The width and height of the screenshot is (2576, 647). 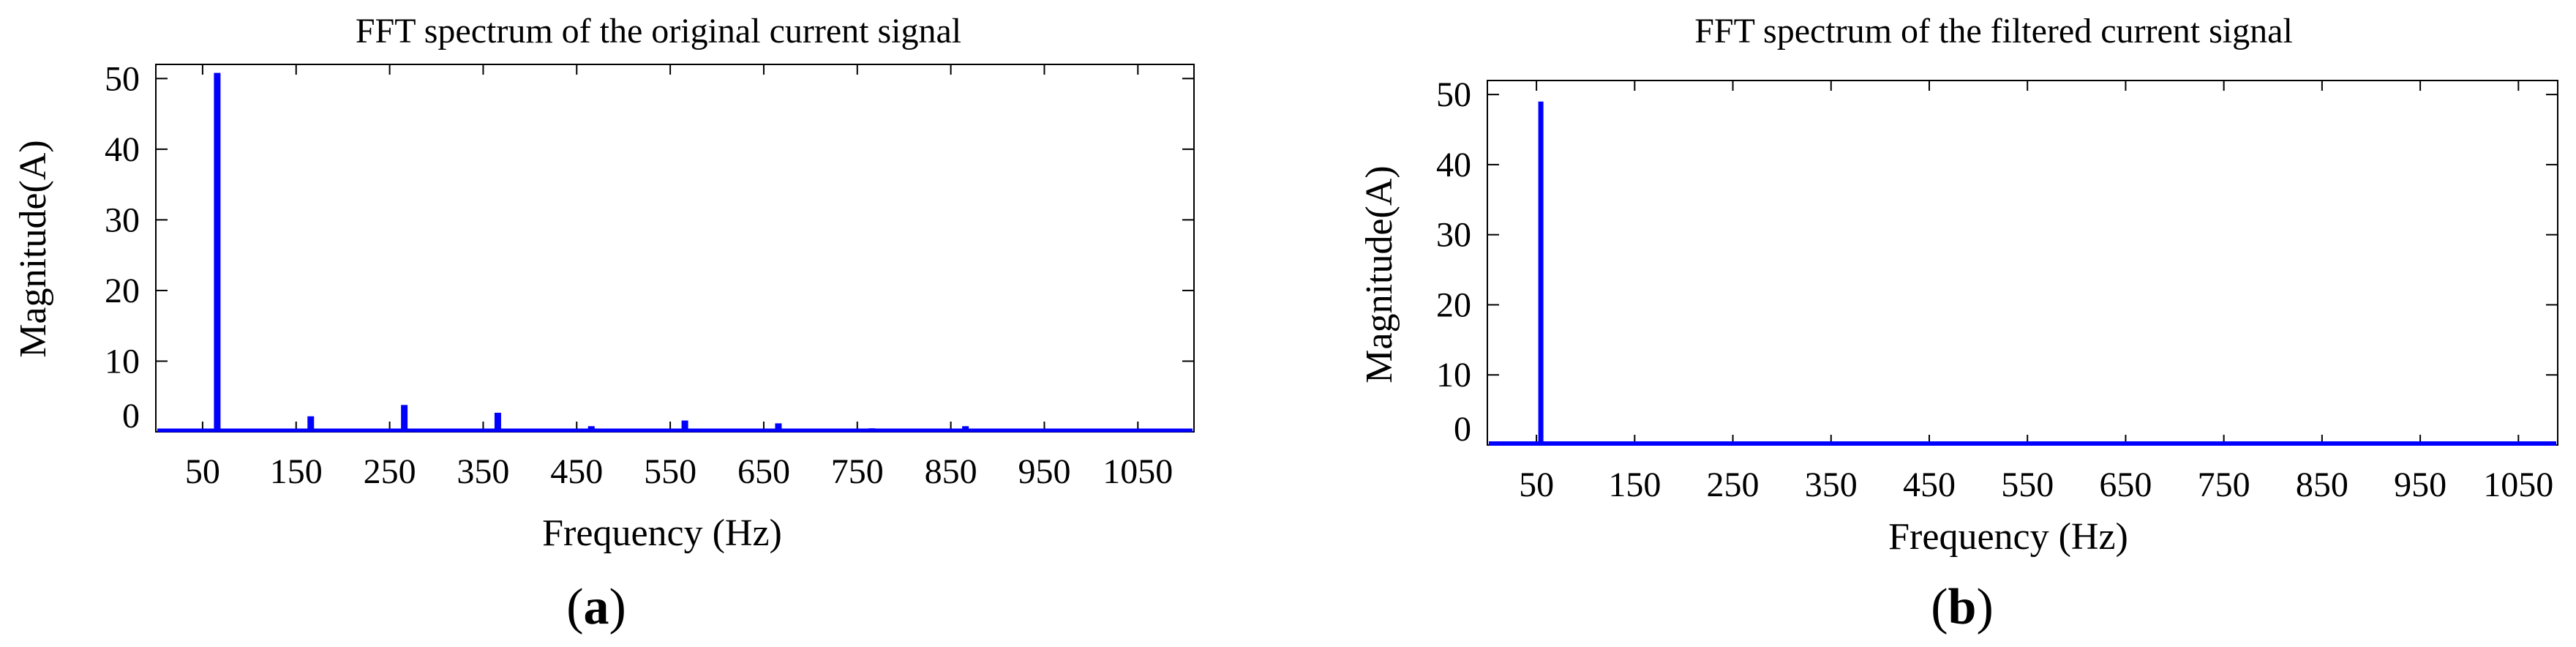 What do you see at coordinates (1541, 273) in the screenshot?
I see `chart-b-bar` at bounding box center [1541, 273].